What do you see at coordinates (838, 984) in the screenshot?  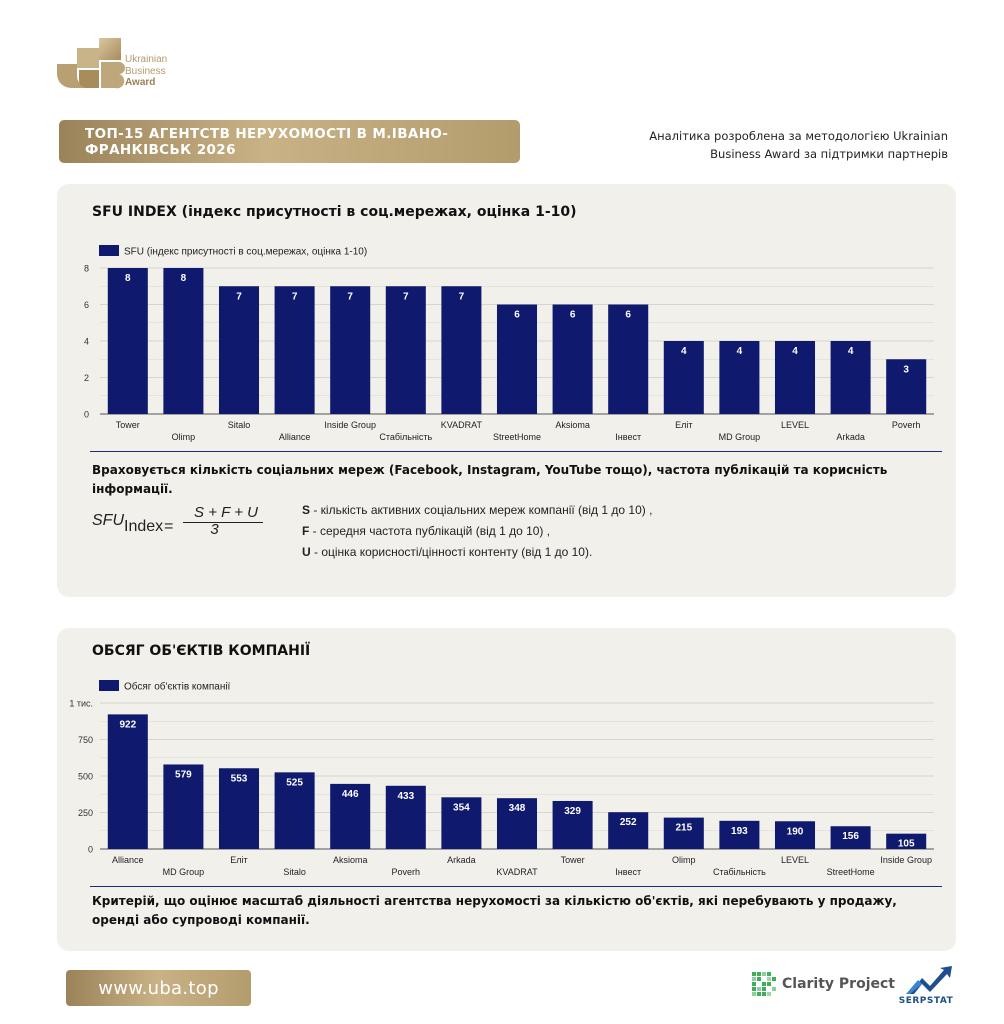 I see `clarity-project-text: Clarity Project` at bounding box center [838, 984].